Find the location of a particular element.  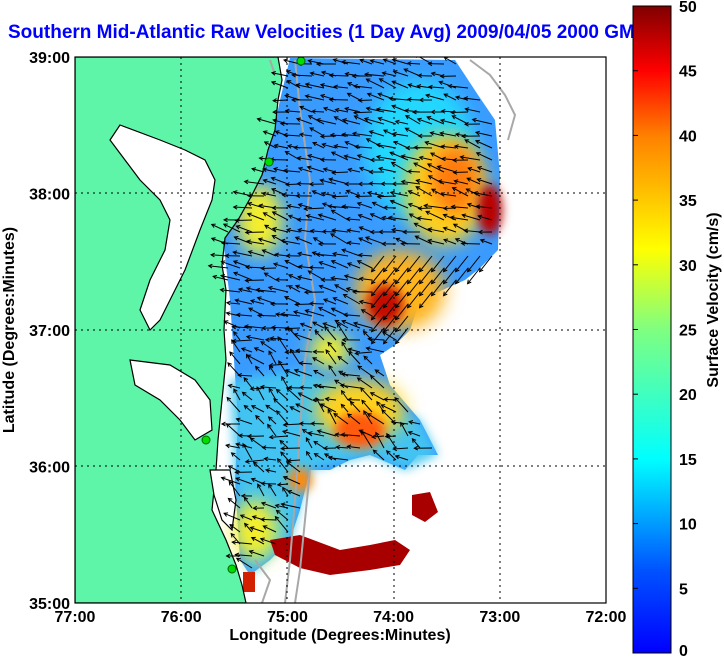

y-tick-label: 37:00 is located at coordinates (49, 331).